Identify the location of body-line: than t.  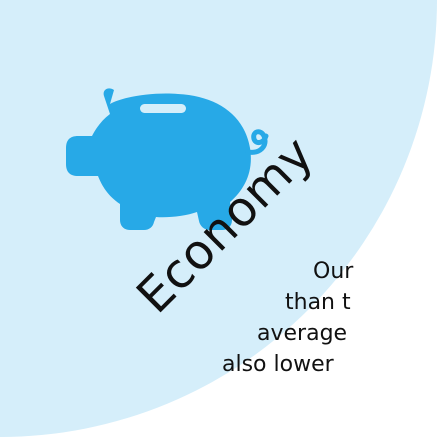
(307, 302).